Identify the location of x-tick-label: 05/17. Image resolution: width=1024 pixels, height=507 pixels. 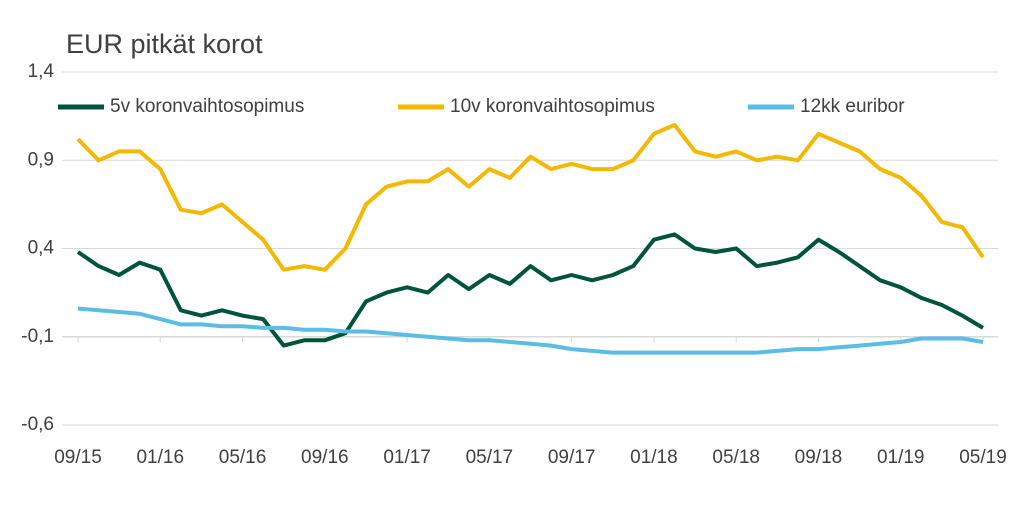
(490, 457).